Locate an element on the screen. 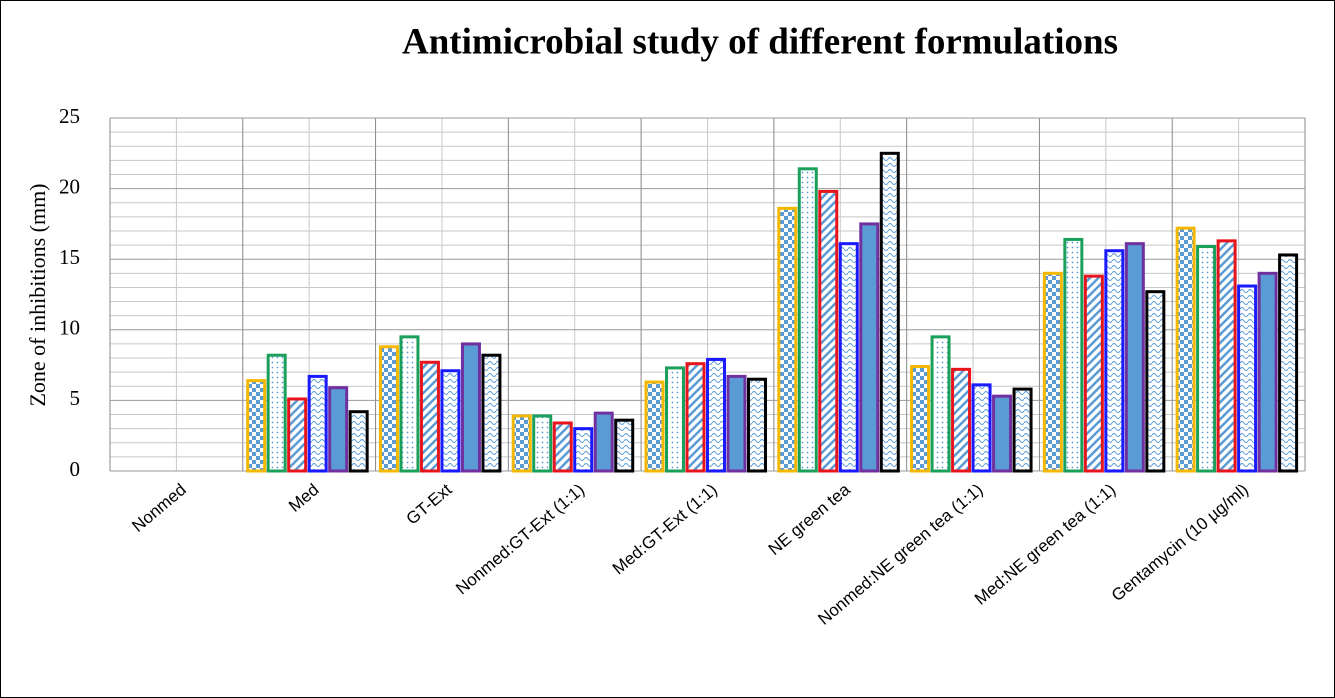 This screenshot has width=1335, height=698. x-tick-label: GT-Ext is located at coordinates (429, 504).